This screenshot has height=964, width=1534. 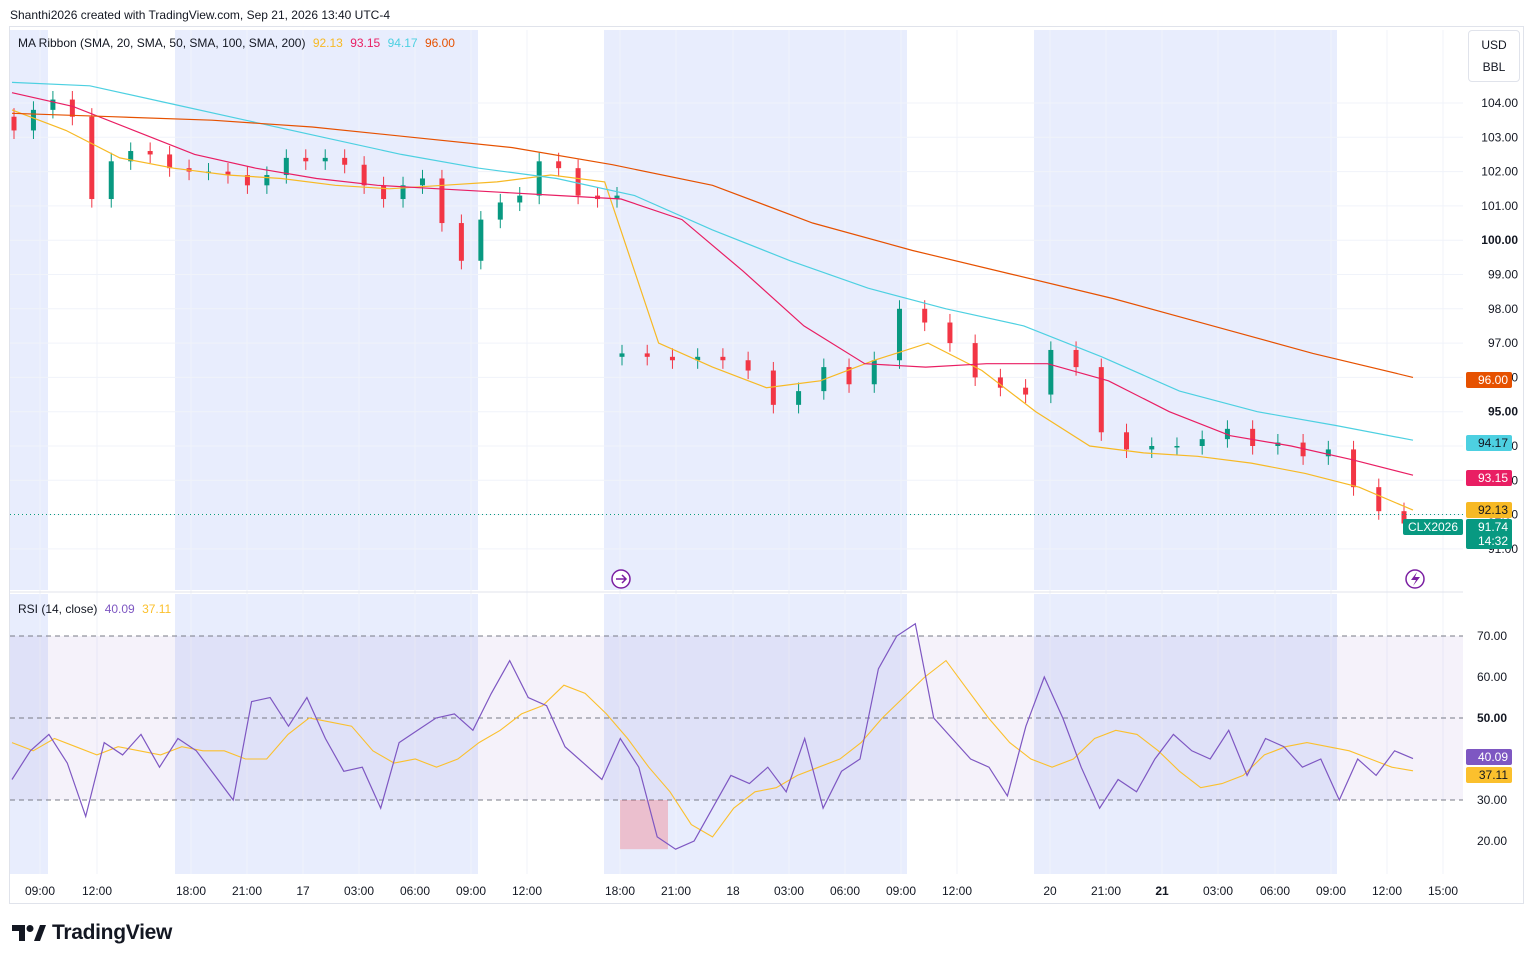 I want to click on brand-name: TradingView, so click(x=112, y=932).